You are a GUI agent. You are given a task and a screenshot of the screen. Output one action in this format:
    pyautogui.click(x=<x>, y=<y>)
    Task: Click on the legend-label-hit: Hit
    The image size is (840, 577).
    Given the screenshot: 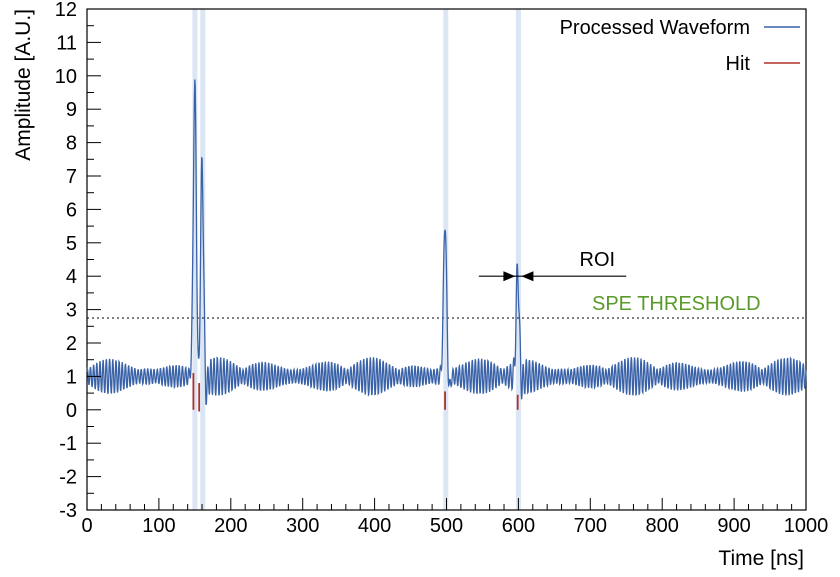 What is the action you would take?
    pyautogui.click(x=738, y=64)
    